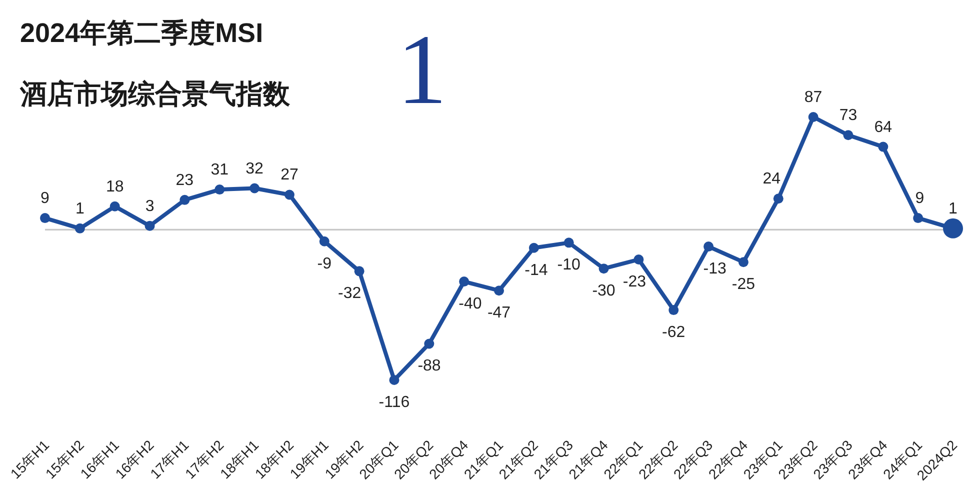 Image resolution: width=979 pixels, height=491 pixels. I want to click on data-label: -23, so click(634, 282).